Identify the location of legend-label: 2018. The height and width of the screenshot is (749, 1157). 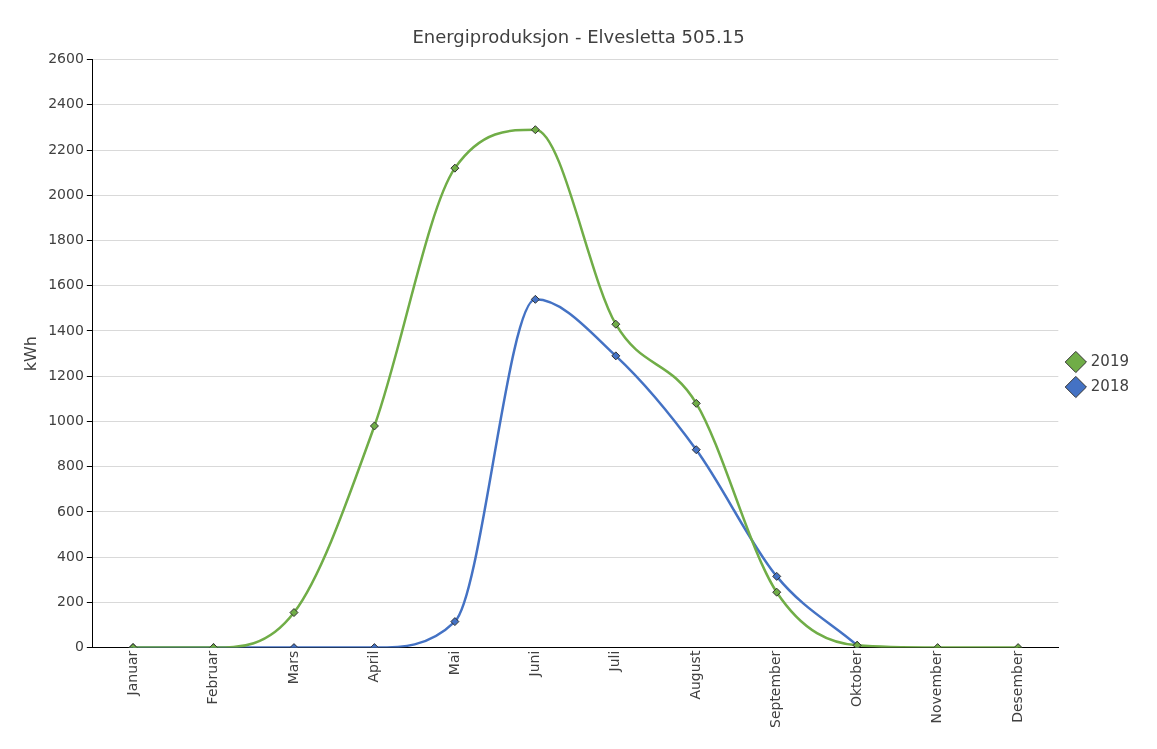
(1110, 385).